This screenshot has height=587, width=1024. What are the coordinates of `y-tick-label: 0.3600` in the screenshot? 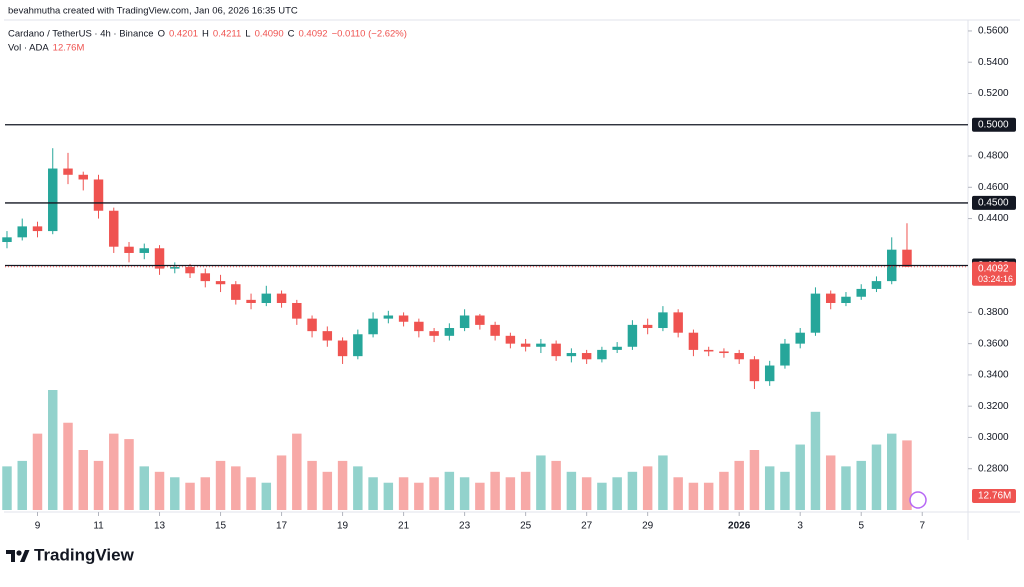 It's located at (993, 343).